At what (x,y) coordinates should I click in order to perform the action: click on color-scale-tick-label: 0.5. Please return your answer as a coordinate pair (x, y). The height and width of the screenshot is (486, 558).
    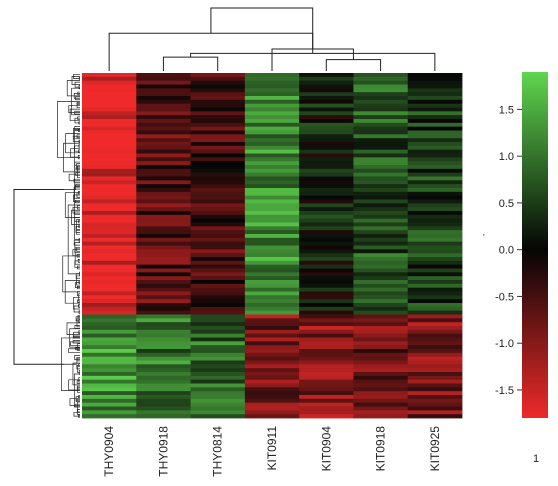
    Looking at the image, I should click on (506, 204).